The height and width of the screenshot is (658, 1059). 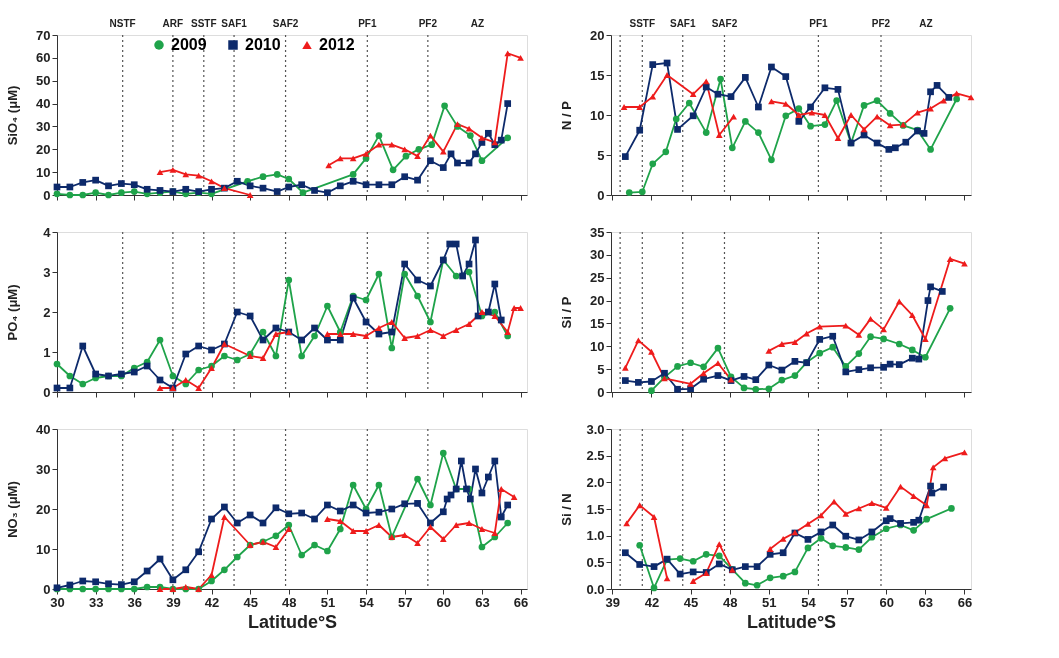 What do you see at coordinates (597, 278) in the screenshot?
I see `y-tick-label: 25` at bounding box center [597, 278].